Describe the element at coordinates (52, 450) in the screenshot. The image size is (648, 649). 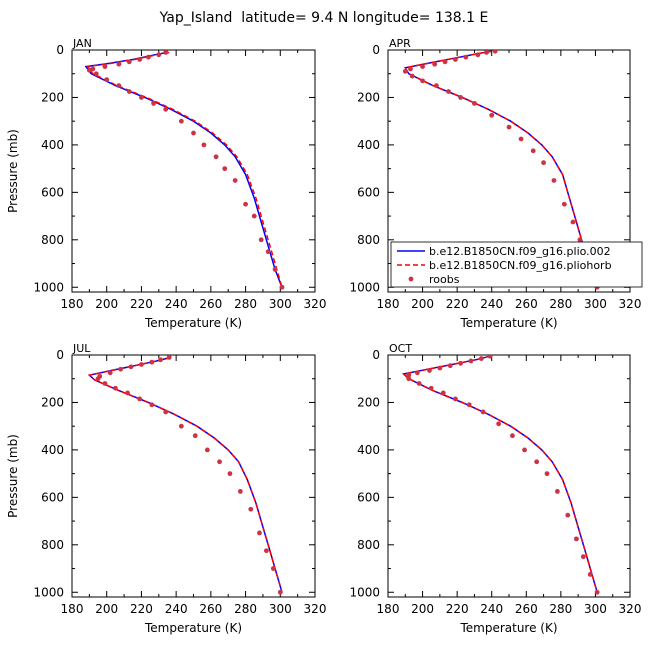
I see `y-tick-label: 400` at that location.